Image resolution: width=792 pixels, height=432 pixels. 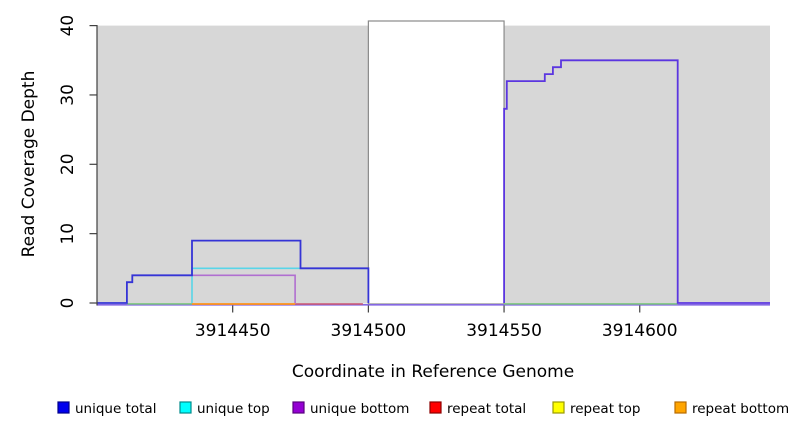 I want to click on legend-swatch-repeat-total, so click(x=435, y=407).